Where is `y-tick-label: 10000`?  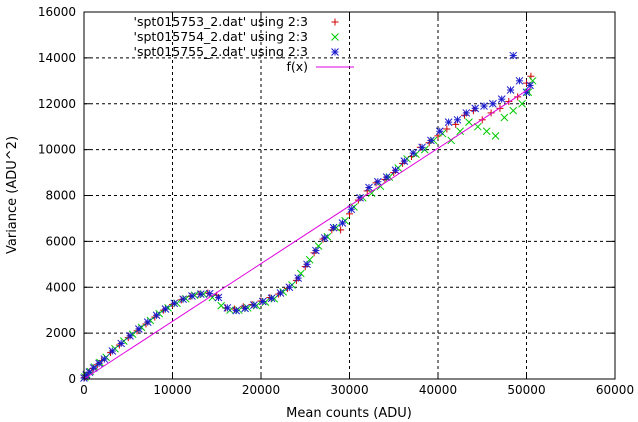
y-tick-label: 10000 is located at coordinates (57, 150).